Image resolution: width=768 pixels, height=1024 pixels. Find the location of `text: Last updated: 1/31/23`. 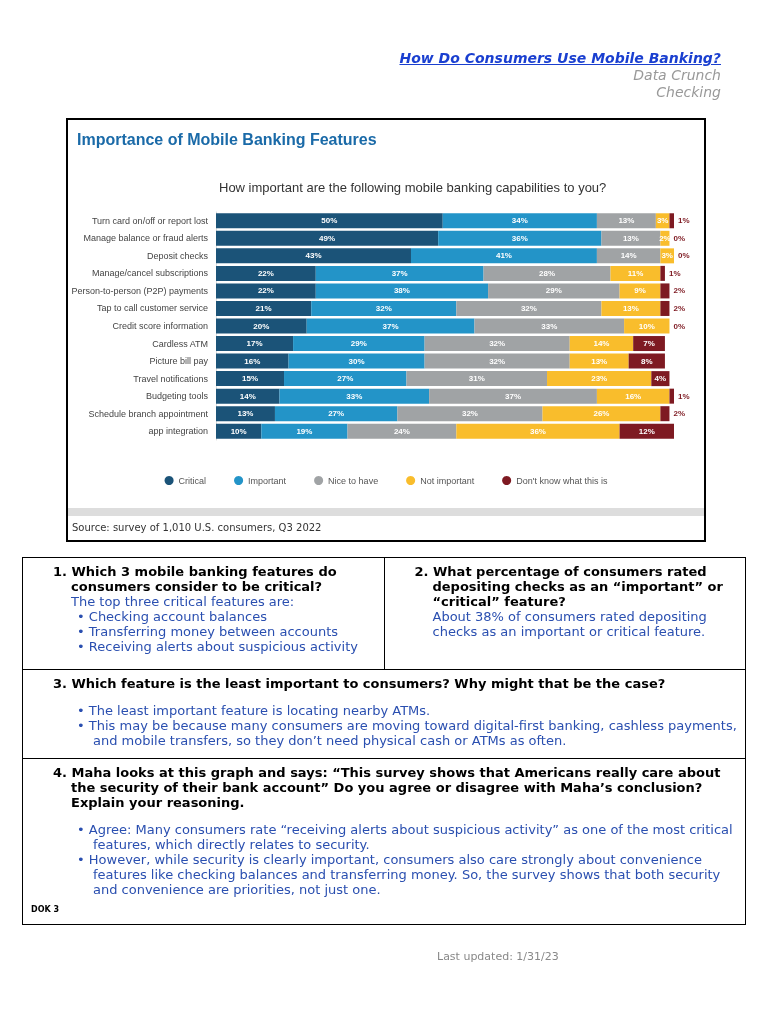

text: Last updated: 1/31/23 is located at coordinates (498, 956).